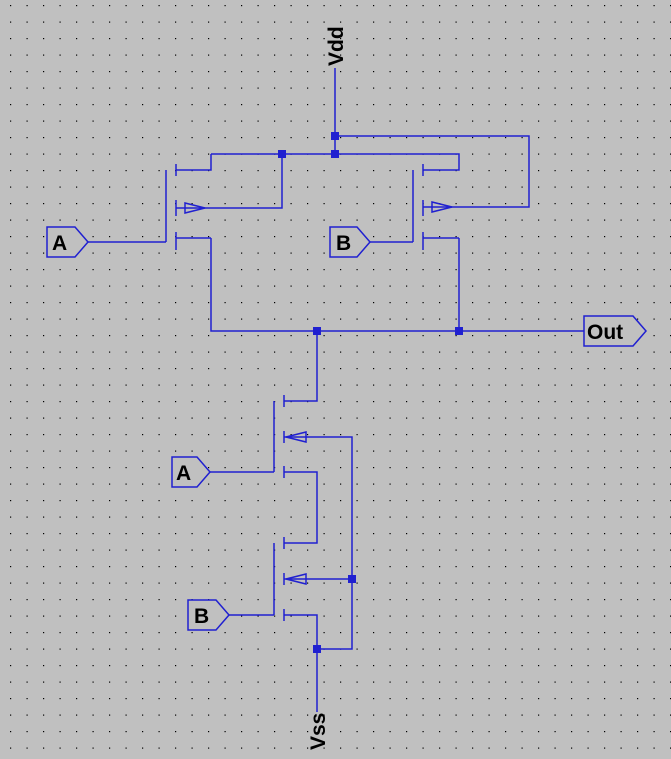 The width and height of the screenshot is (671, 759). I want to click on input-port-a-nmos: A, so click(191, 472).